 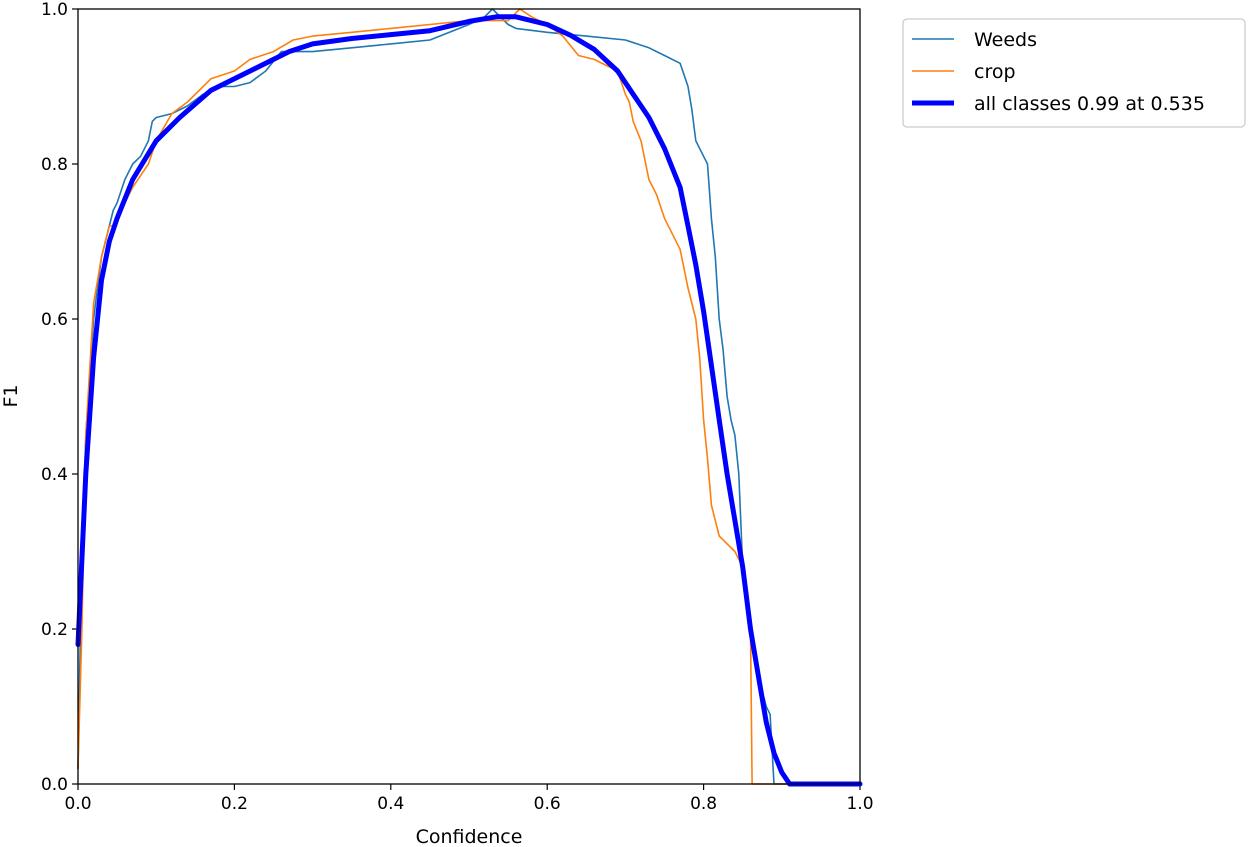 What do you see at coordinates (234, 804) in the screenshot?
I see `x-tick-label: 0.2` at bounding box center [234, 804].